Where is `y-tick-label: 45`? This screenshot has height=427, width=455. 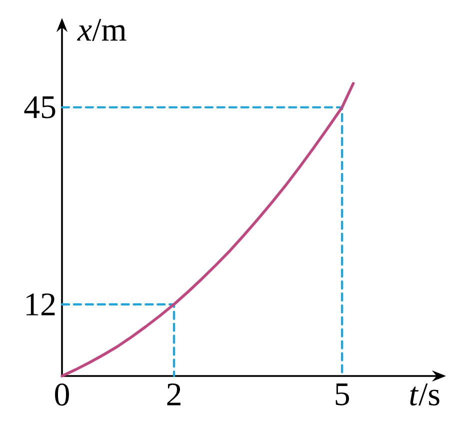
y-tick-label: 45 is located at coordinates (40, 107).